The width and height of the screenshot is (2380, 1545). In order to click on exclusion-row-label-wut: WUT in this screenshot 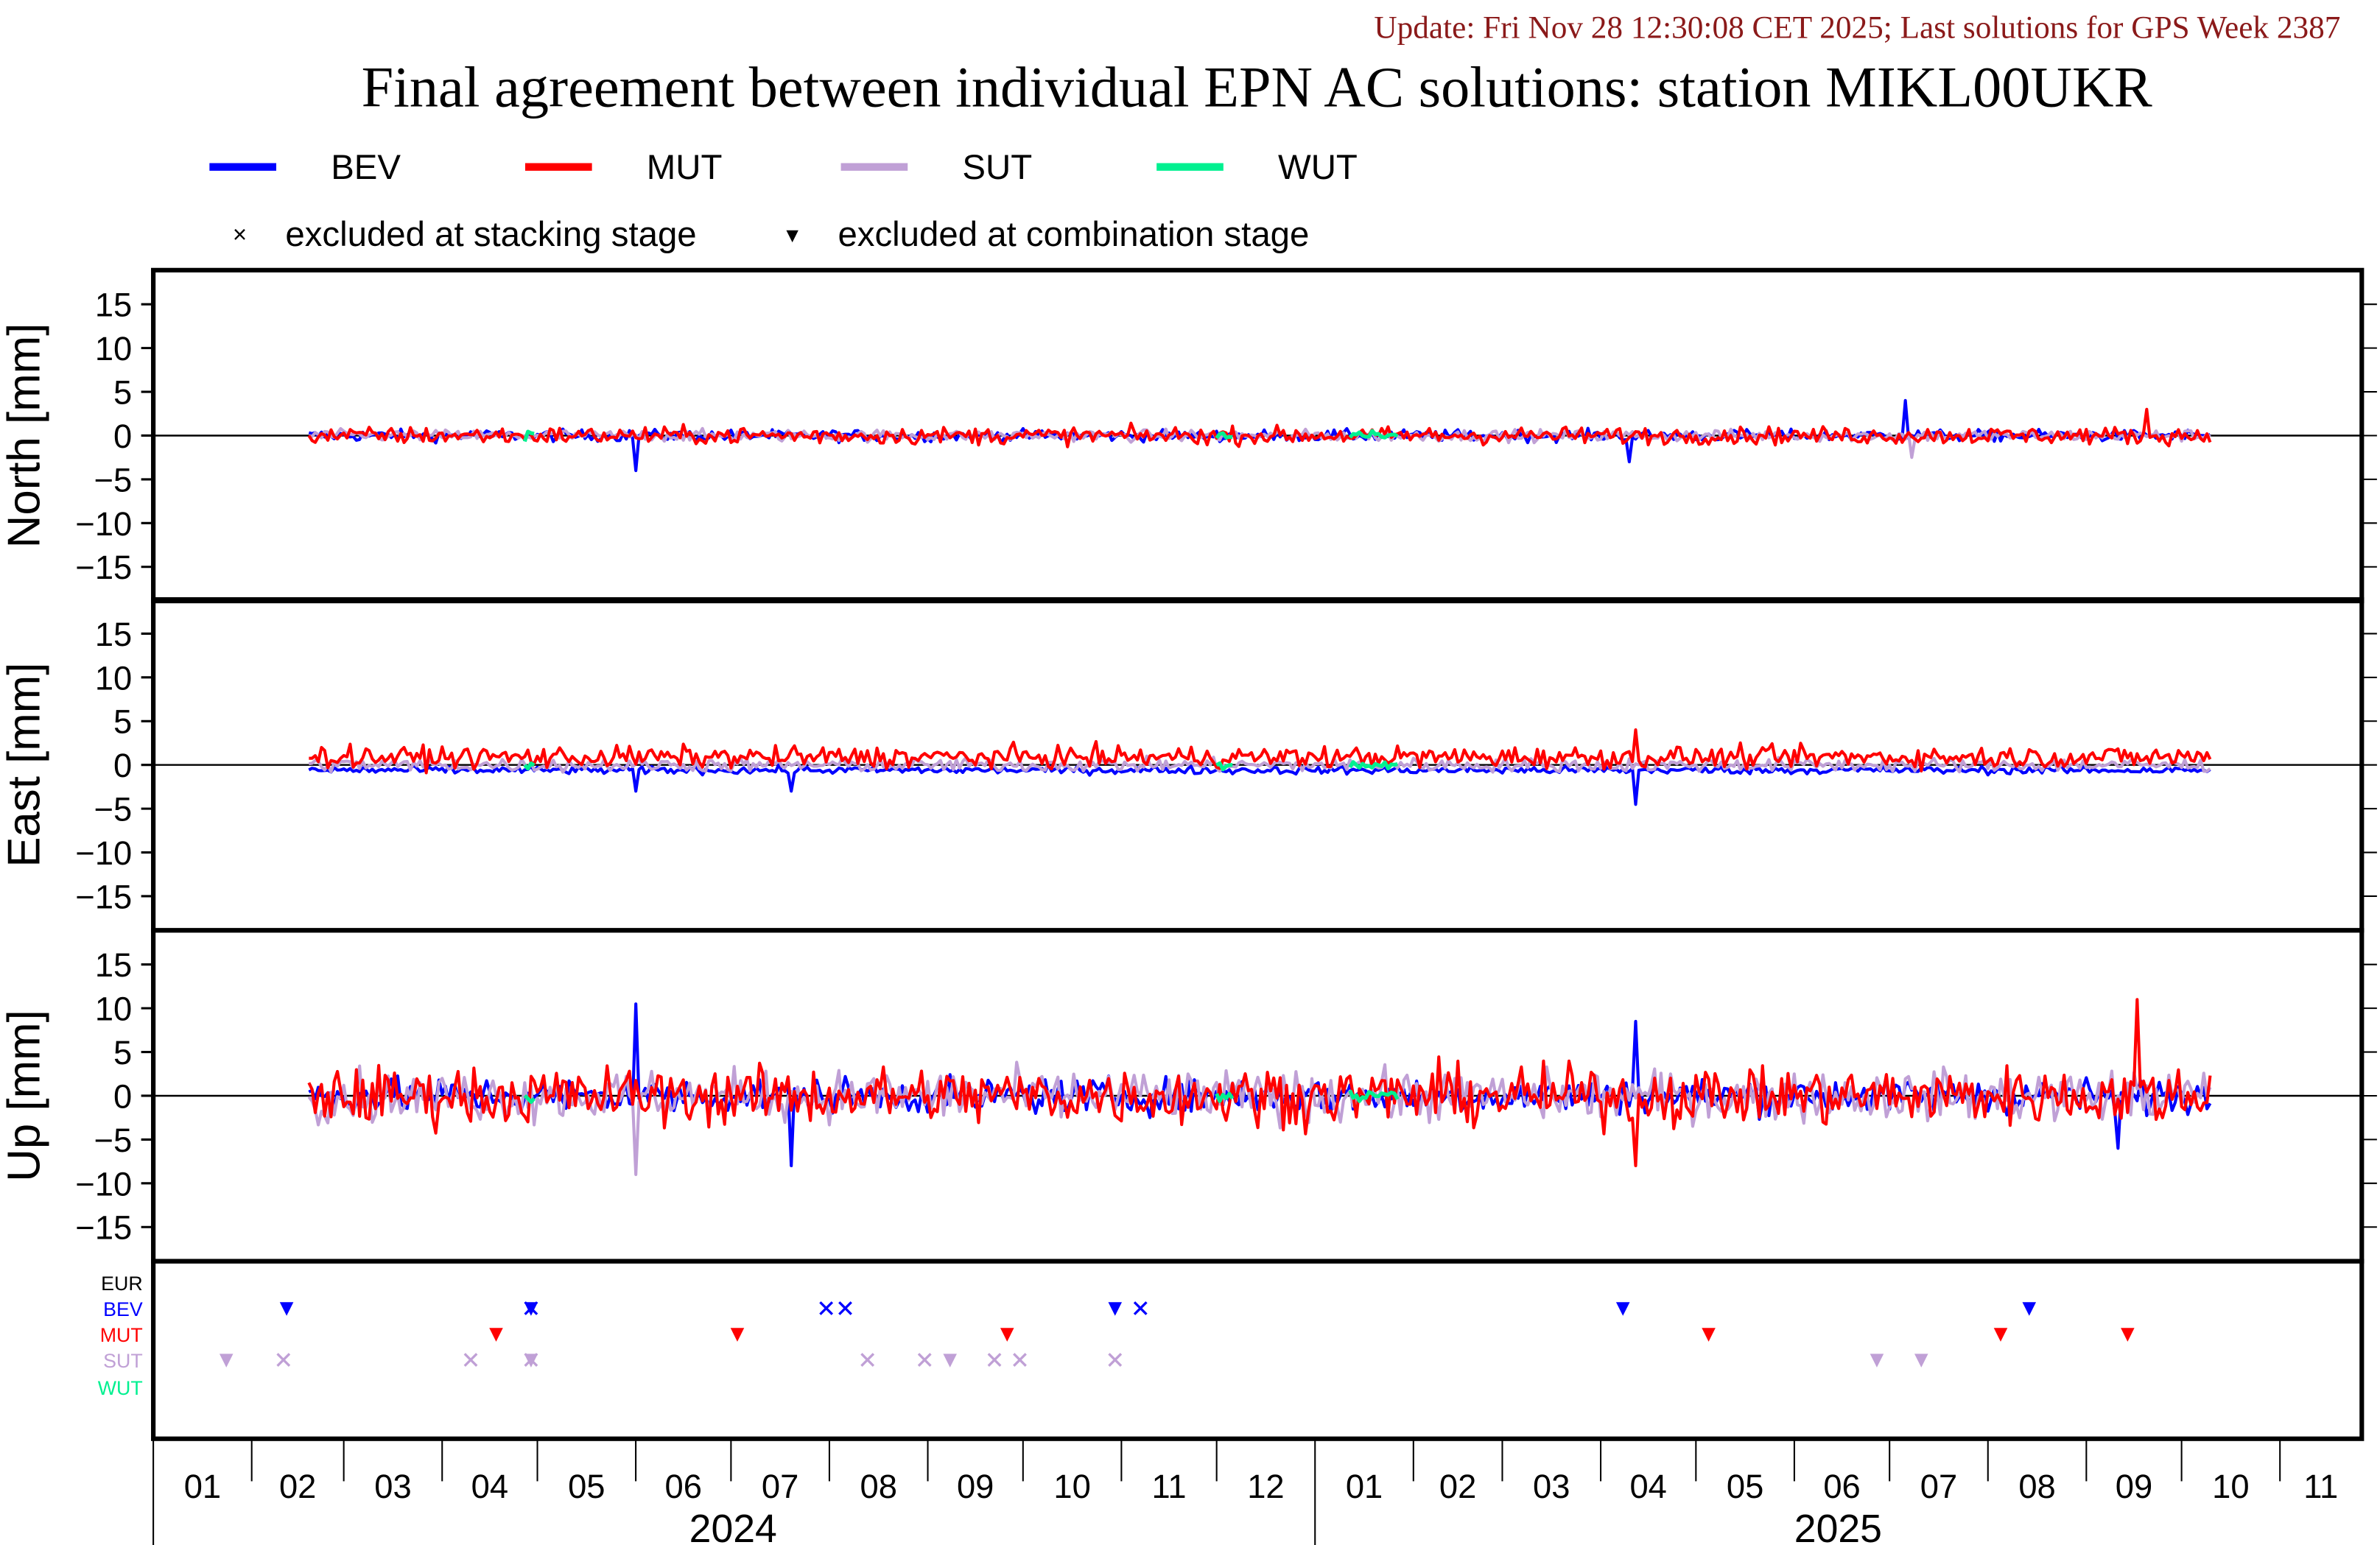, I will do `click(120, 1388)`.